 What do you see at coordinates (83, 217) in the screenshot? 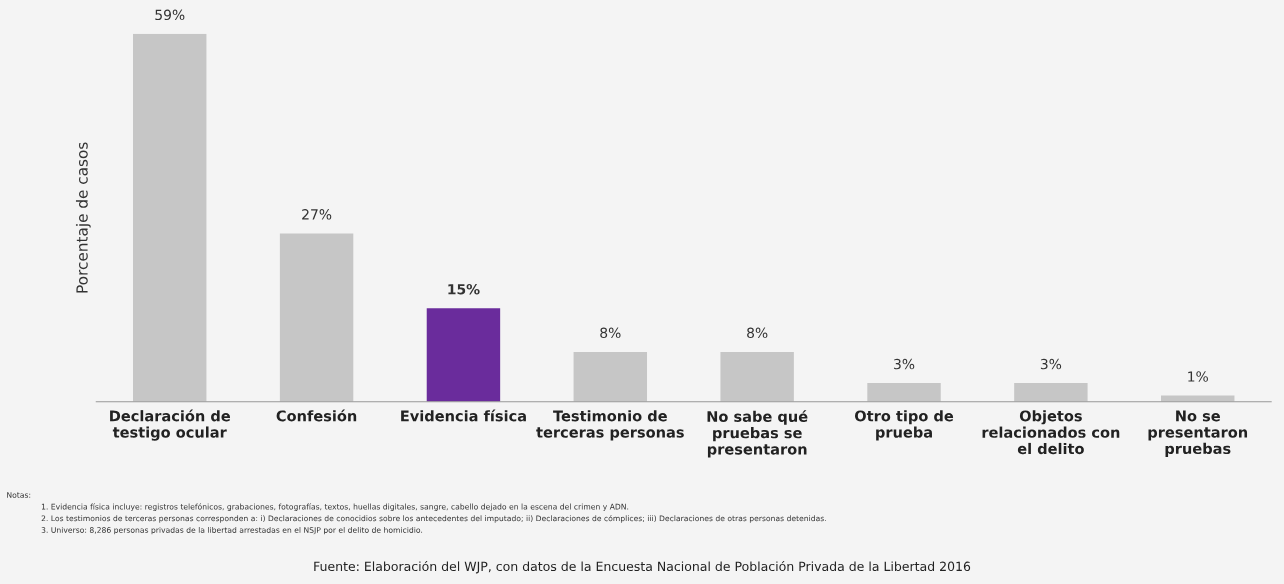
I see `y-axis-title: Porcentaje de casos` at bounding box center [83, 217].